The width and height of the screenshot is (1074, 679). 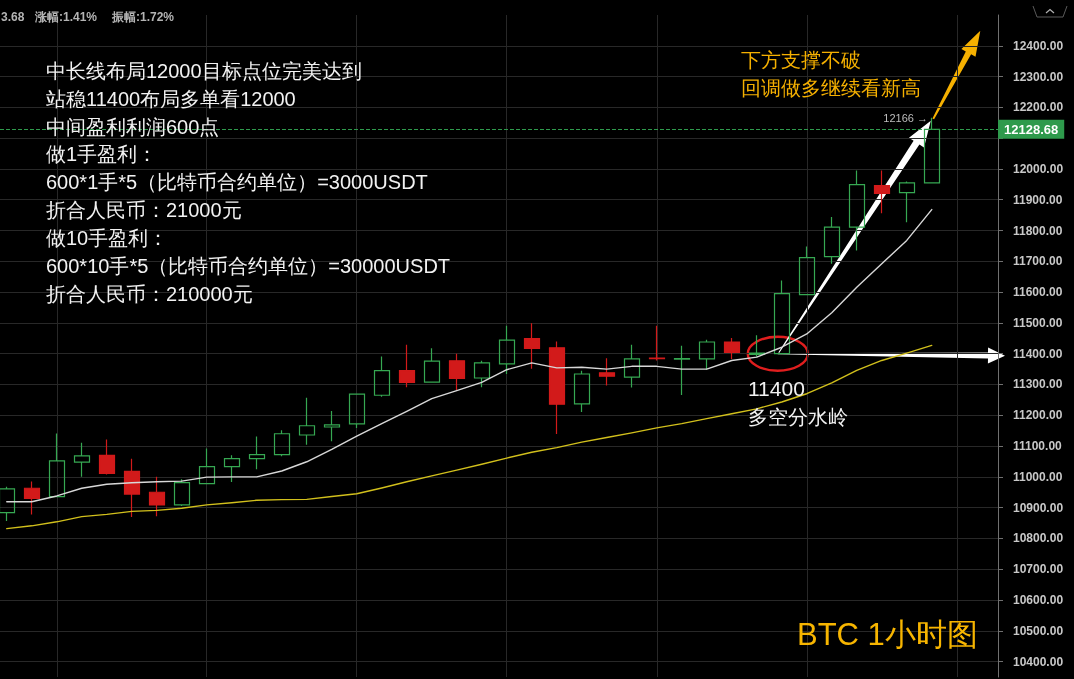 I want to click on y-tick-label: 12200.00, so click(x=1038, y=107).